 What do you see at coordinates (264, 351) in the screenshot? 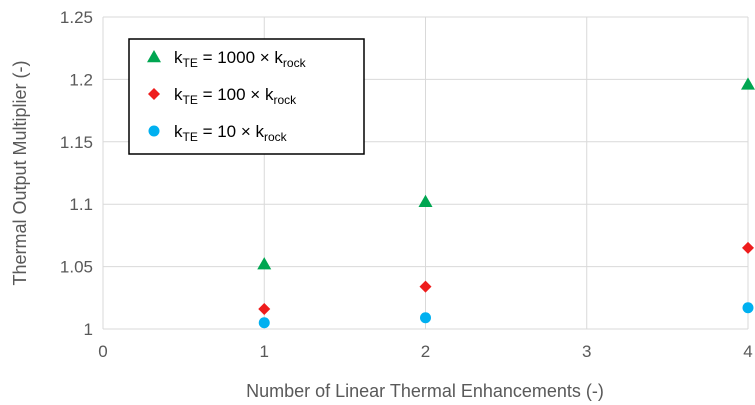
I see `x-tick-label: 1` at bounding box center [264, 351].